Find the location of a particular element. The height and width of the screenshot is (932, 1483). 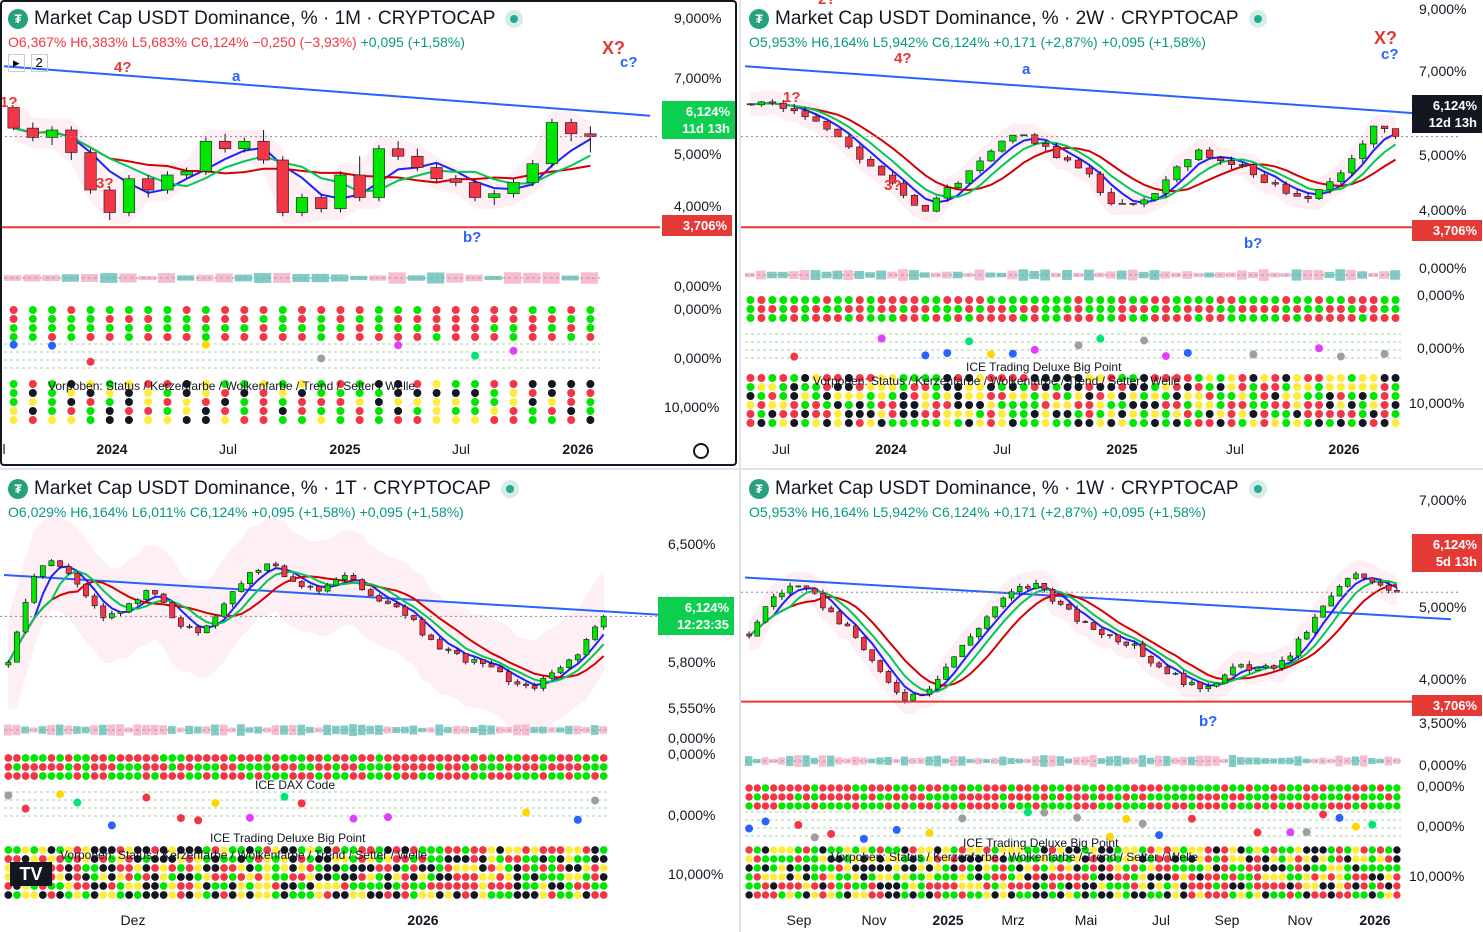

last-price-tag: 6,124% 5d 13h is located at coordinates (1447, 553).